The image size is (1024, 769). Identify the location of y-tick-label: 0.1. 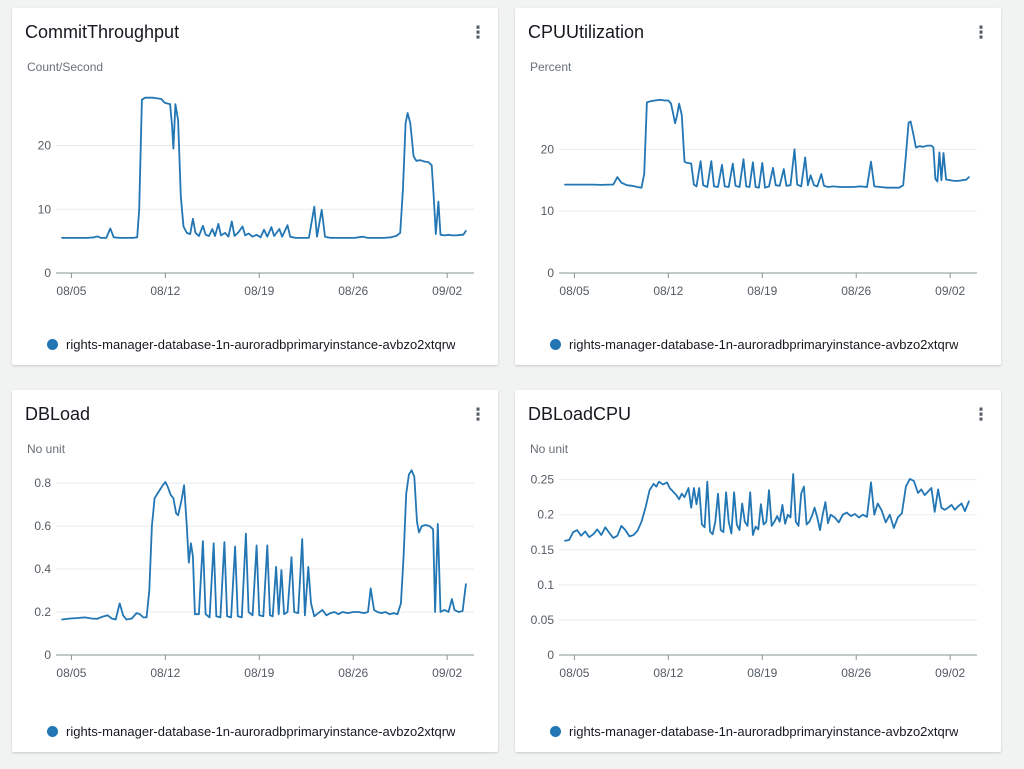
(545, 585).